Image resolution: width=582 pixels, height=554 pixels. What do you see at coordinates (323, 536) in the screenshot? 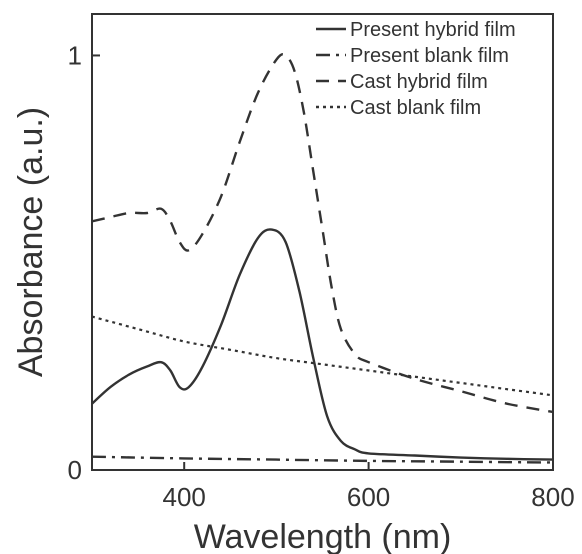
I see `x-axis-label: Wavelength (nm)` at bounding box center [323, 536].